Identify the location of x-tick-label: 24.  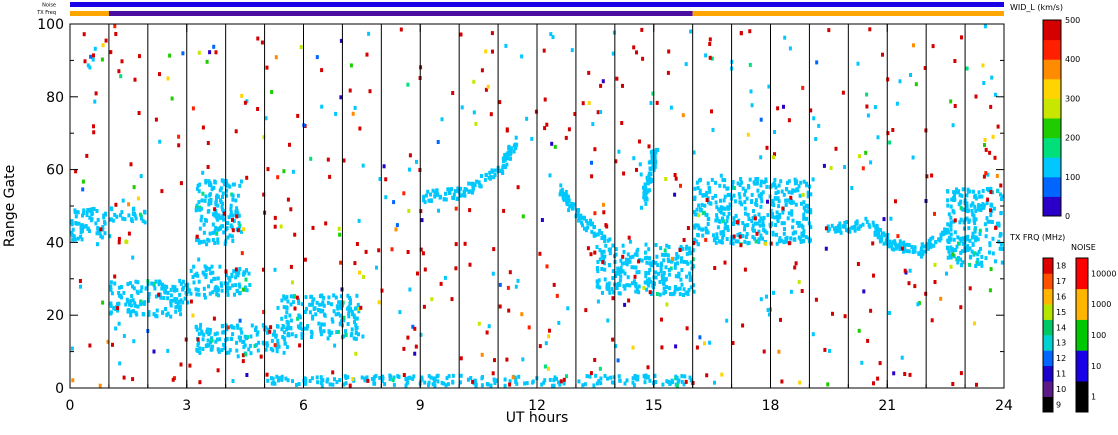
(1004, 406).